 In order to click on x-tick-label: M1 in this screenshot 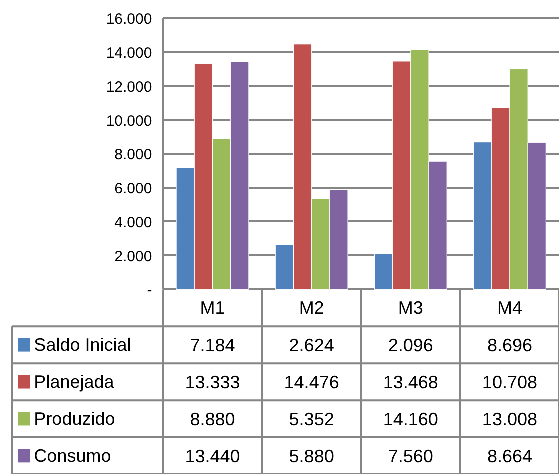, I will do `click(213, 308)`.